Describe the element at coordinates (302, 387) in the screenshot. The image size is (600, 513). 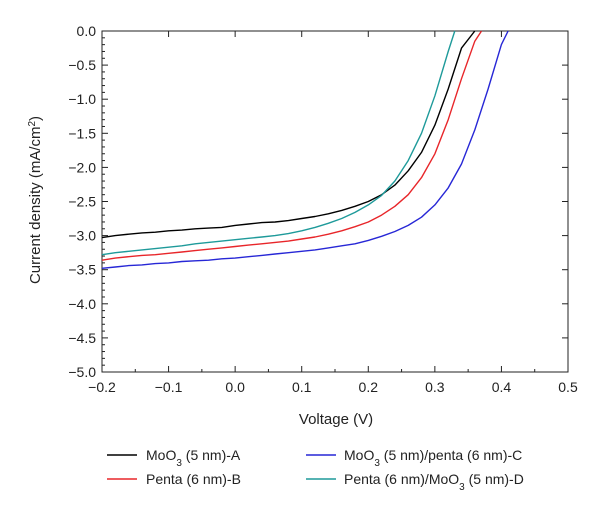
I see `x-tick-label: 0.1` at that location.